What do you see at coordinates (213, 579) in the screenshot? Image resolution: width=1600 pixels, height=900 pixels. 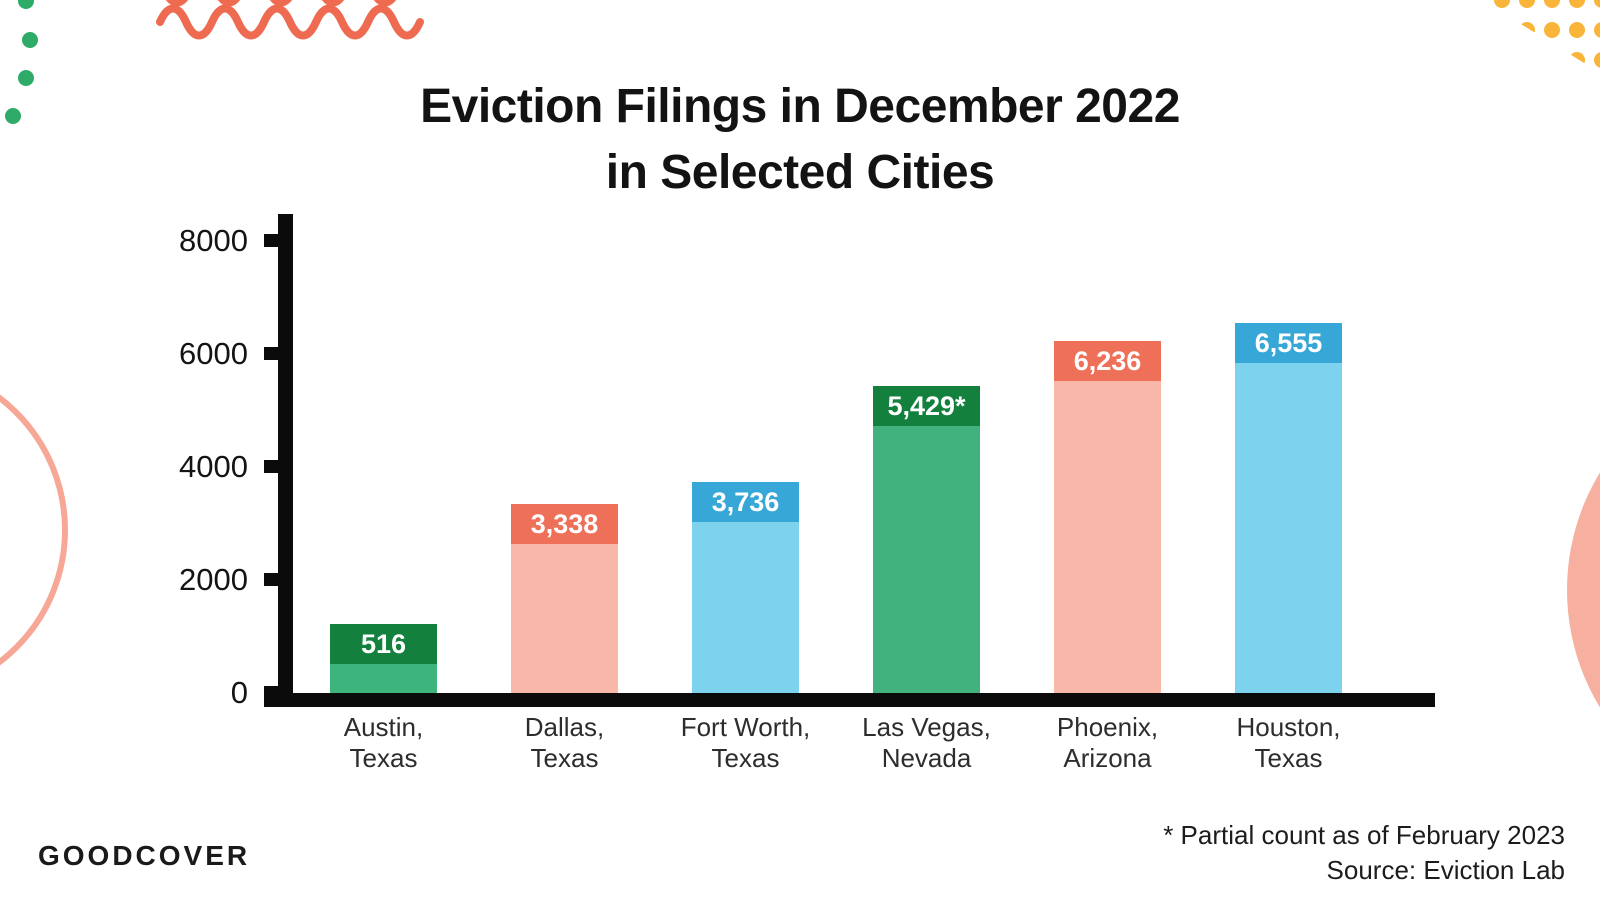 I see `y-axis-tick-label: 2000` at bounding box center [213, 579].